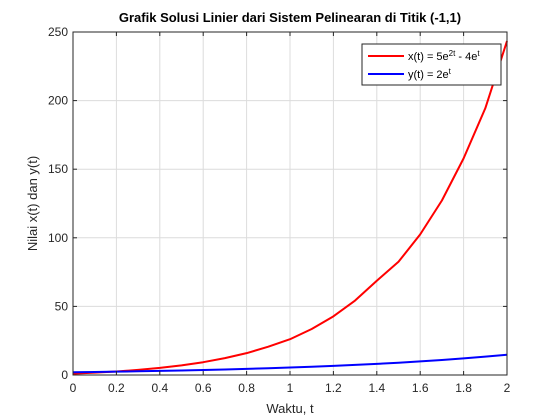 The height and width of the screenshot is (420, 560). I want to click on legend-entry: y(t) = 2et, so click(430, 74).